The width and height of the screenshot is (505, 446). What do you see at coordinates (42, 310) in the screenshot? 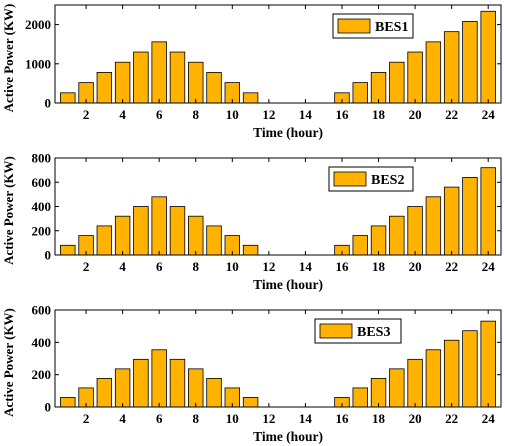
I see `y-tick-label: 600` at bounding box center [42, 310].